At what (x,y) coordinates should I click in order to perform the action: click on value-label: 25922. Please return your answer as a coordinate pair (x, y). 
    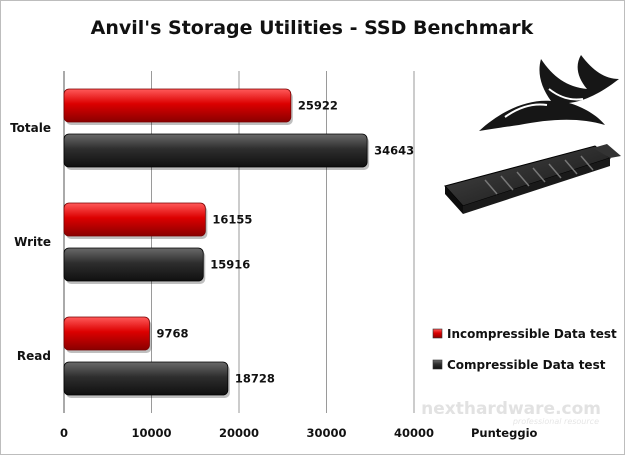
    Looking at the image, I should click on (318, 106).